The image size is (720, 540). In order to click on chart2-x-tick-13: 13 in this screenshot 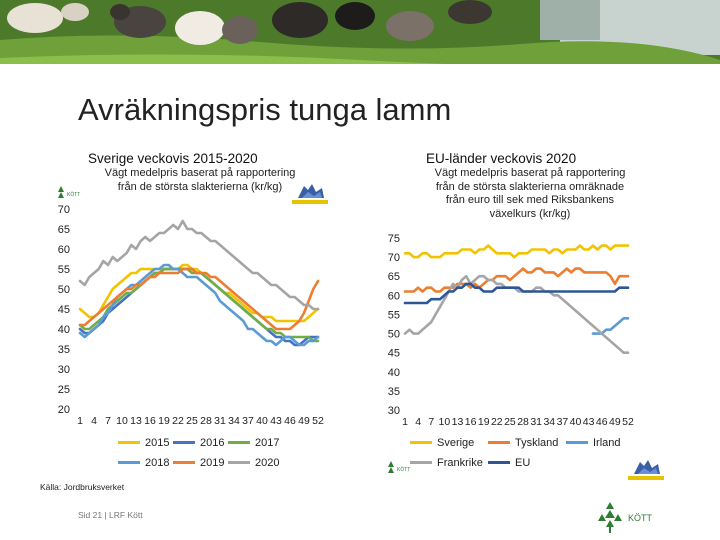, I will do `click(458, 422)`.